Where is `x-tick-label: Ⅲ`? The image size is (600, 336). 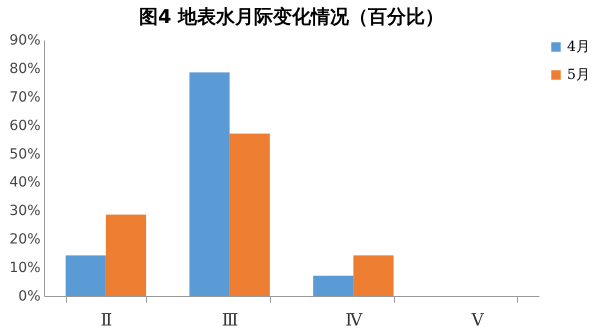 x-tick-label: Ⅲ is located at coordinates (230, 320).